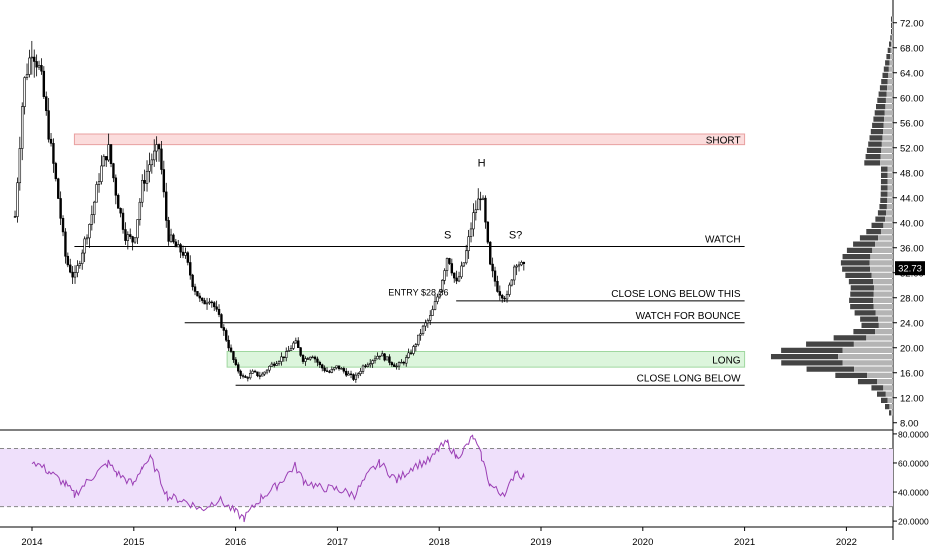 Image resolution: width=932 pixels, height=555 pixels. Describe the element at coordinates (912, 223) in the screenshot. I see `price-tick-label: 40.00` at that location.